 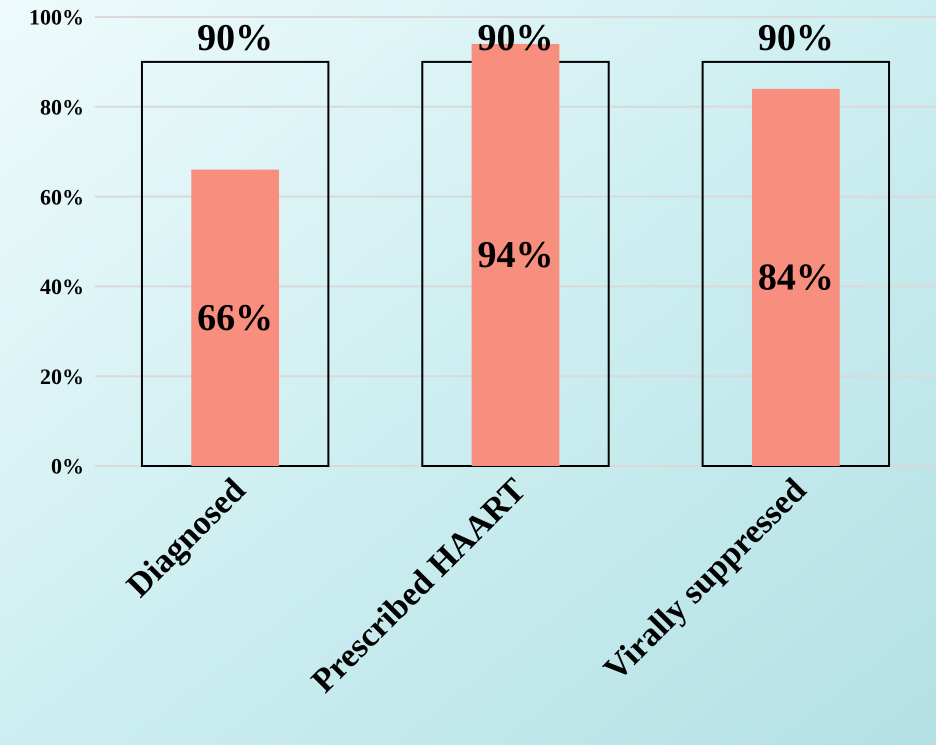 What do you see at coordinates (62, 107) in the screenshot?
I see `y-tick-label: 80%` at bounding box center [62, 107].